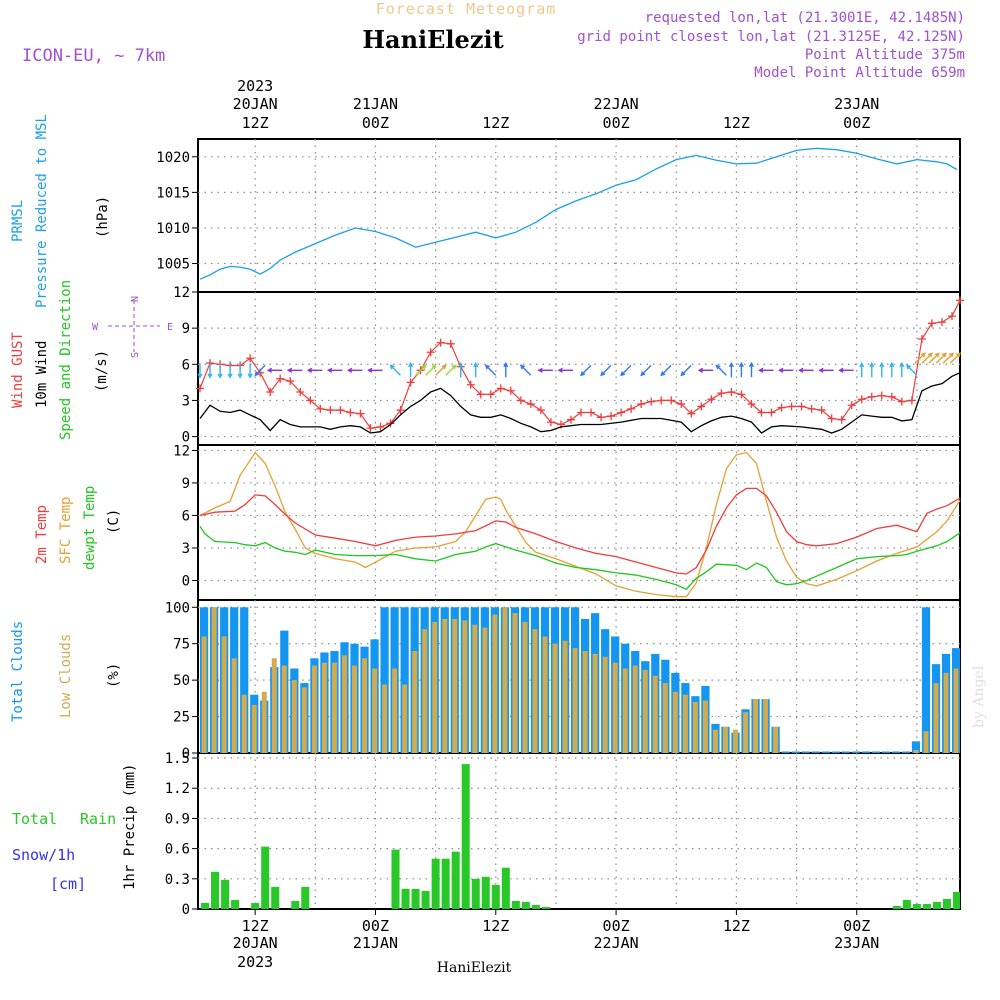 This screenshot has width=1000, height=1000. What do you see at coordinates (580, 836) in the screenshot?
I see `precip-panel` at bounding box center [580, 836].